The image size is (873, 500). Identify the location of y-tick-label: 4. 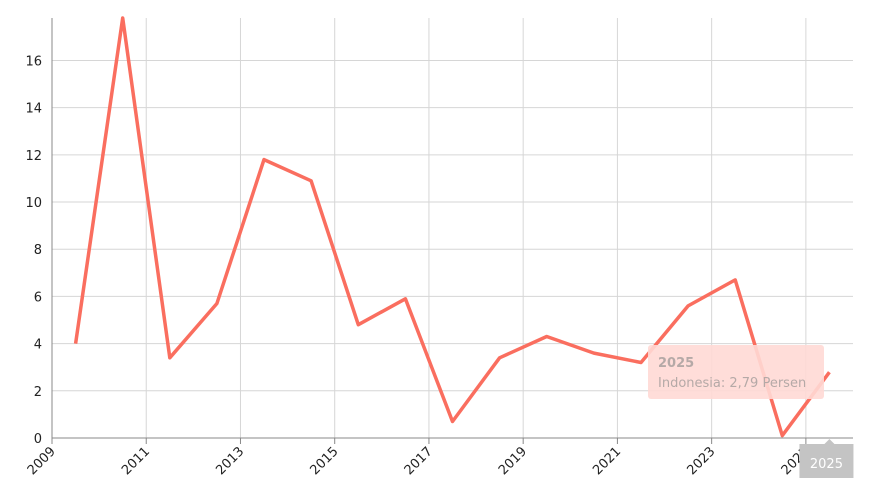
(38, 345).